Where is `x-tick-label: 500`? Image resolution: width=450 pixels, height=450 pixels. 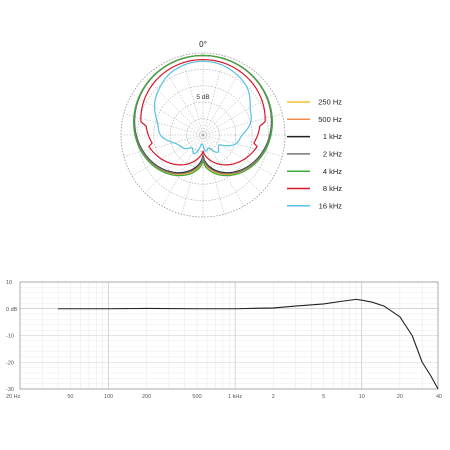 x-tick-label: 500 is located at coordinates (196, 397).